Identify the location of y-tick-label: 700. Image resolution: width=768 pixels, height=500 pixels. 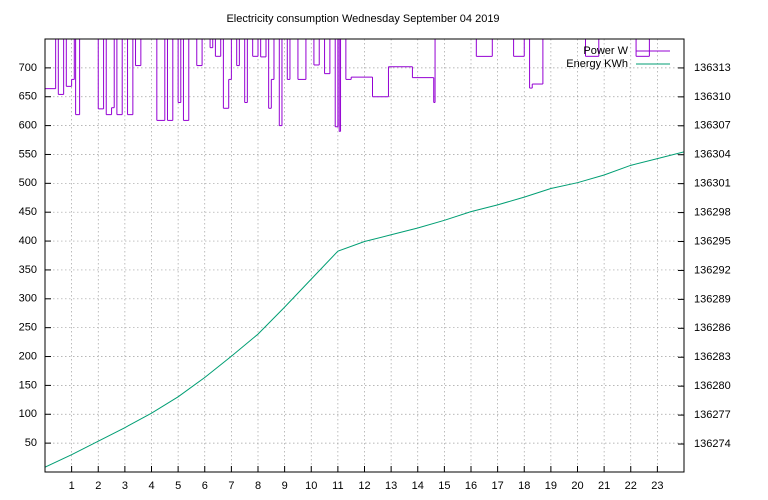
(28, 68).